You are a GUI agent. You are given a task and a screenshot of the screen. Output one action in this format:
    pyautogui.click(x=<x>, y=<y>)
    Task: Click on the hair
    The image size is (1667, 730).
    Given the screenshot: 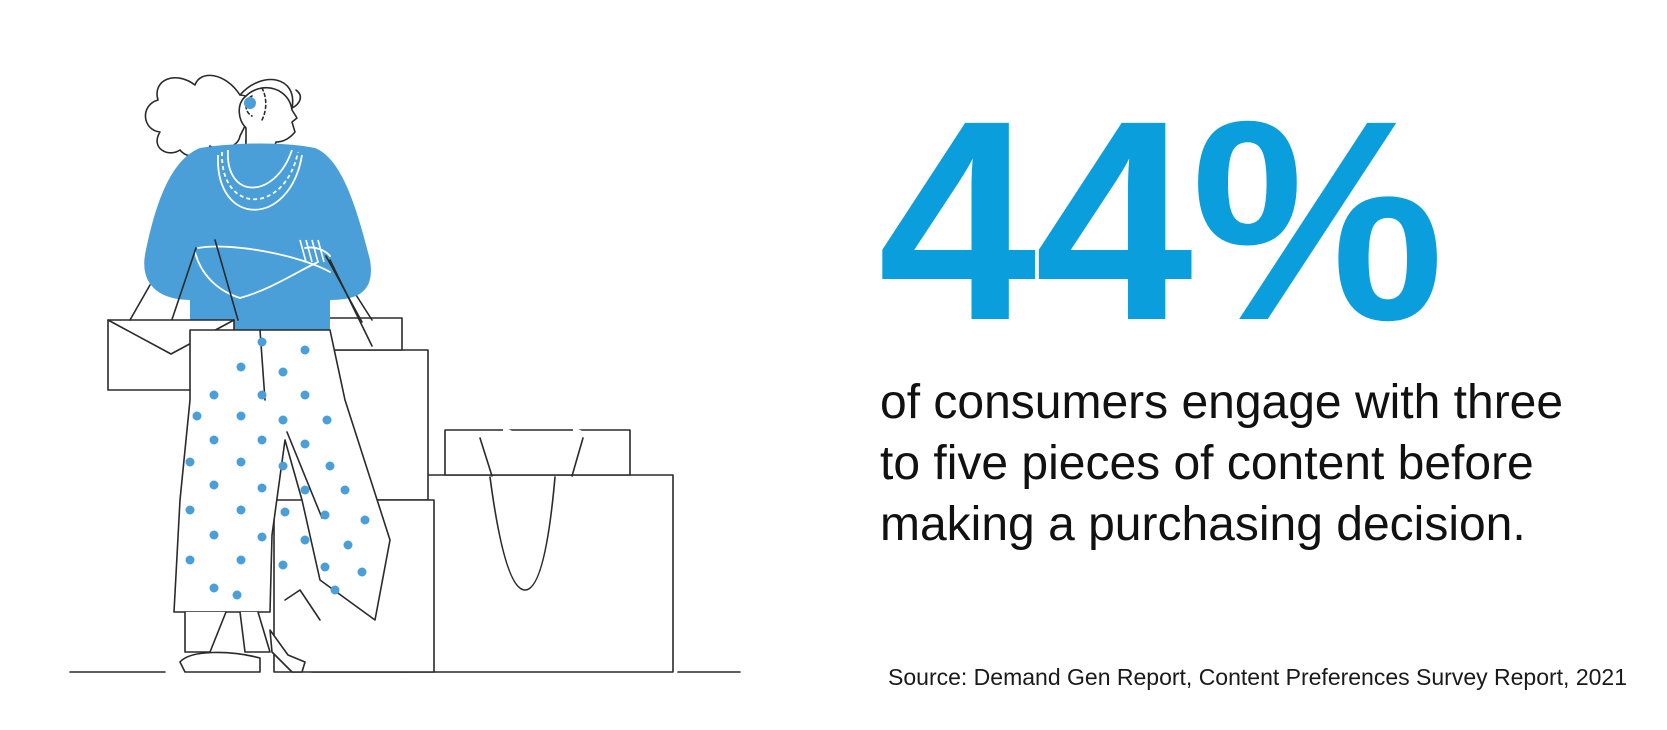 What is the action you would take?
    pyautogui.click(x=199, y=116)
    